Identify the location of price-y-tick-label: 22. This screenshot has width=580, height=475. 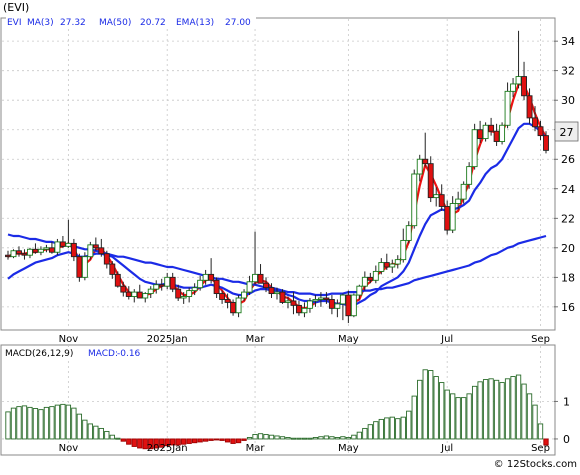
(568, 218).